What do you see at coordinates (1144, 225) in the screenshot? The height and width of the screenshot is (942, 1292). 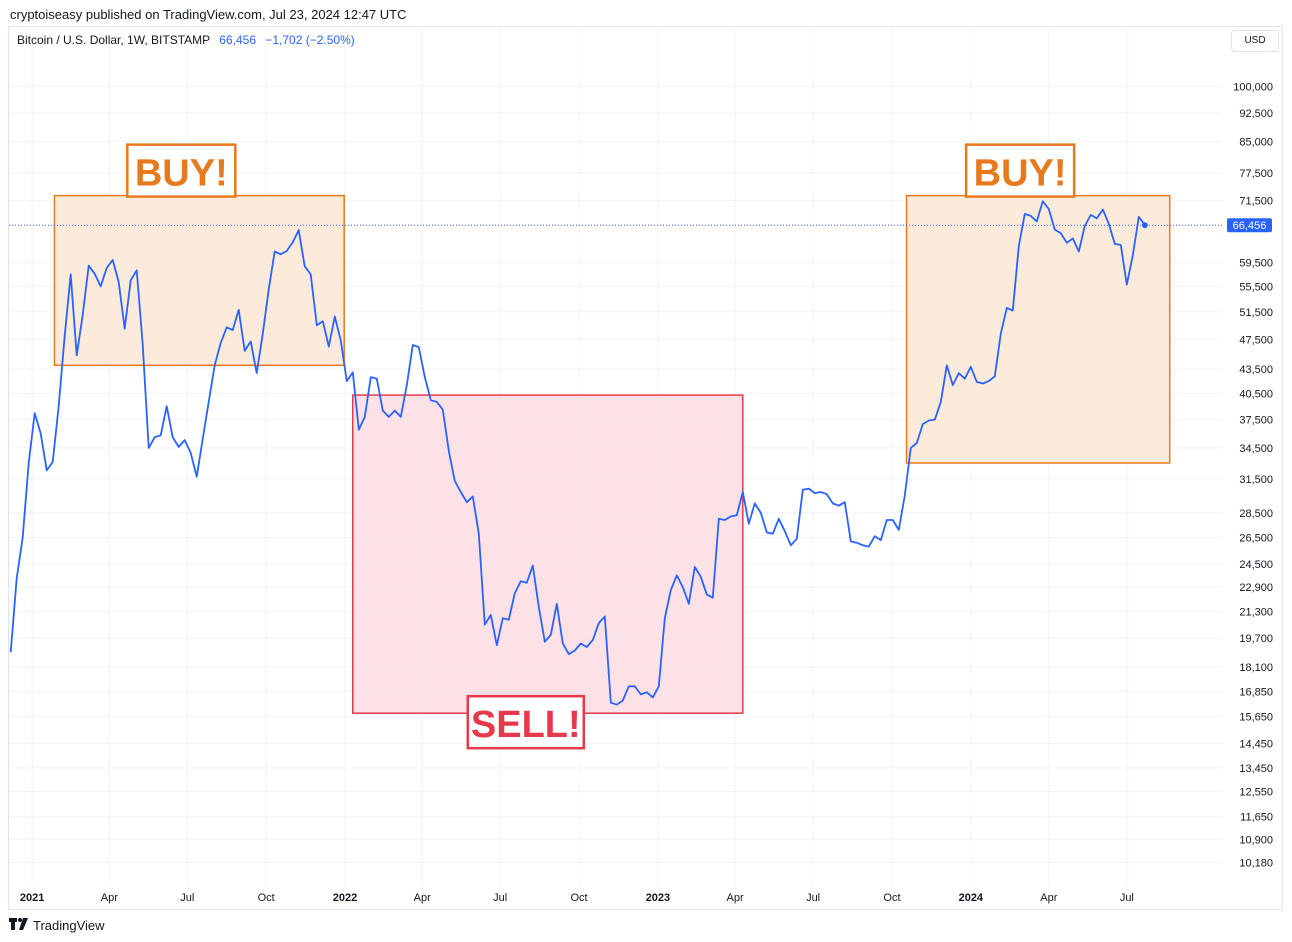 I see `last-price-dot` at bounding box center [1144, 225].